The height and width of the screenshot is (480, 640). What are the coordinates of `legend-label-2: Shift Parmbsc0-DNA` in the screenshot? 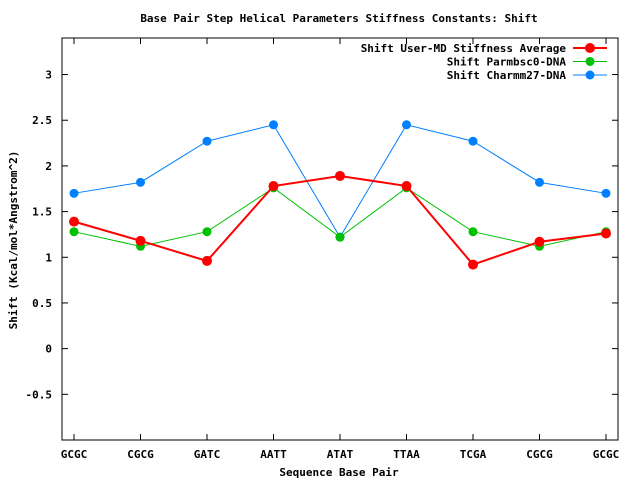 It's located at (507, 62).